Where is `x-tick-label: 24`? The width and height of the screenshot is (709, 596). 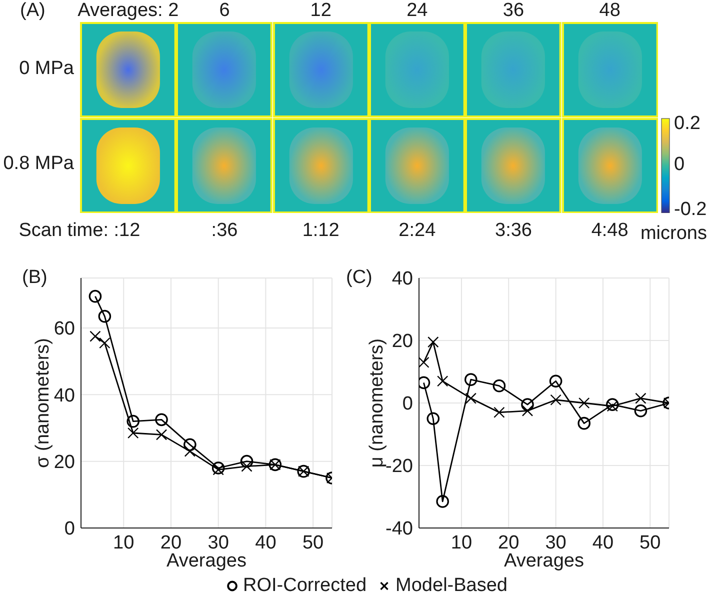
x-tick-label: 24 is located at coordinates (417, 10).